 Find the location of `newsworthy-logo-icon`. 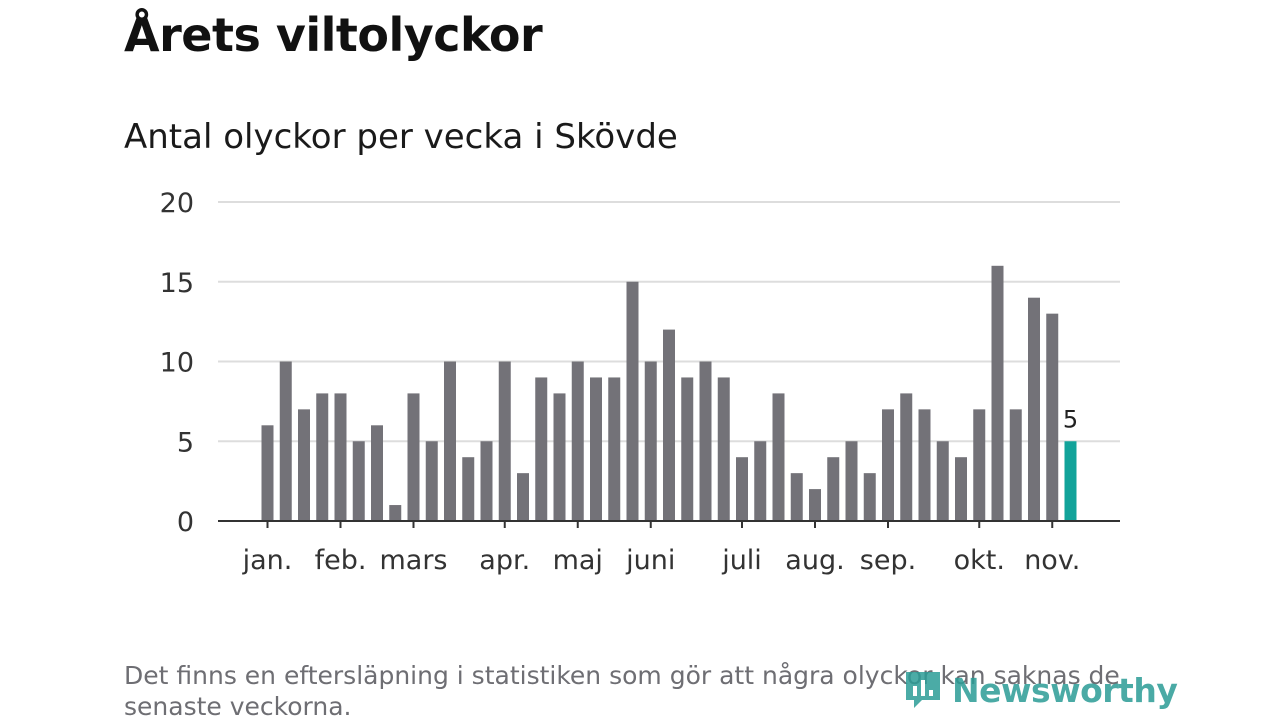

newsworthy-logo-icon is located at coordinates (923, 690).